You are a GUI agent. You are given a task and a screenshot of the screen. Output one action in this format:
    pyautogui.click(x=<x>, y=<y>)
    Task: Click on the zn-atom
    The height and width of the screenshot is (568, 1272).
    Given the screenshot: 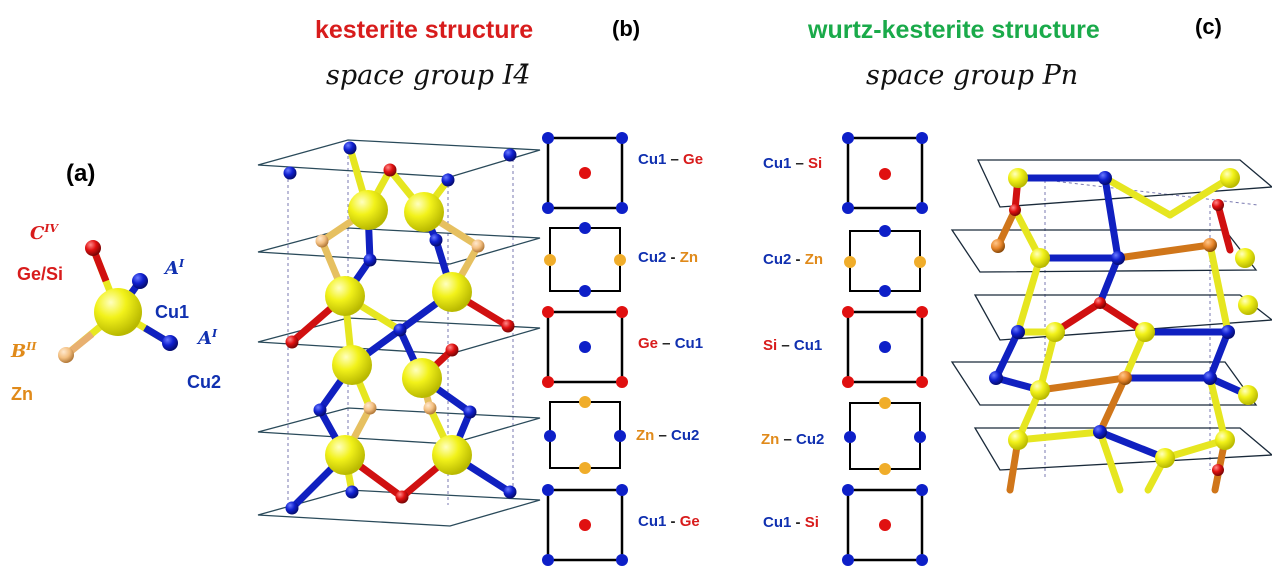 What is the action you would take?
    pyautogui.click(x=66, y=355)
    